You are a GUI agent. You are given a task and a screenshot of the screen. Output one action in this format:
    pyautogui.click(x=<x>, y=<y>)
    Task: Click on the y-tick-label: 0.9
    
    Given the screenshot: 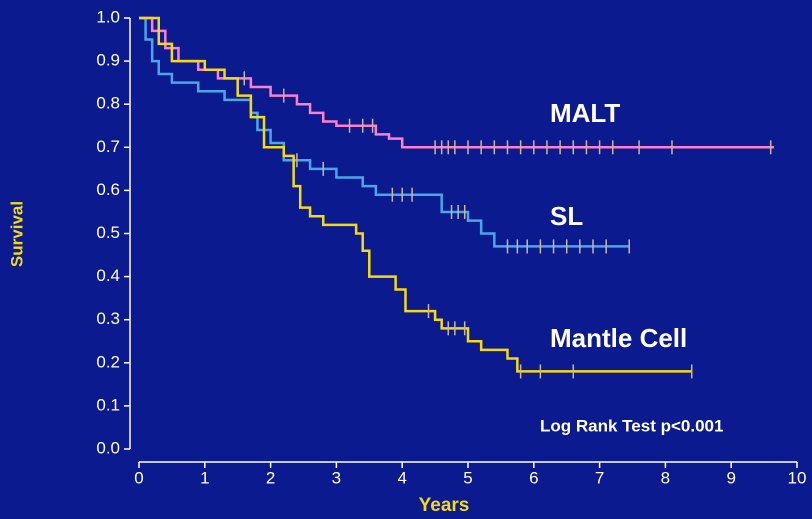 What is the action you would take?
    pyautogui.click(x=108, y=60)
    